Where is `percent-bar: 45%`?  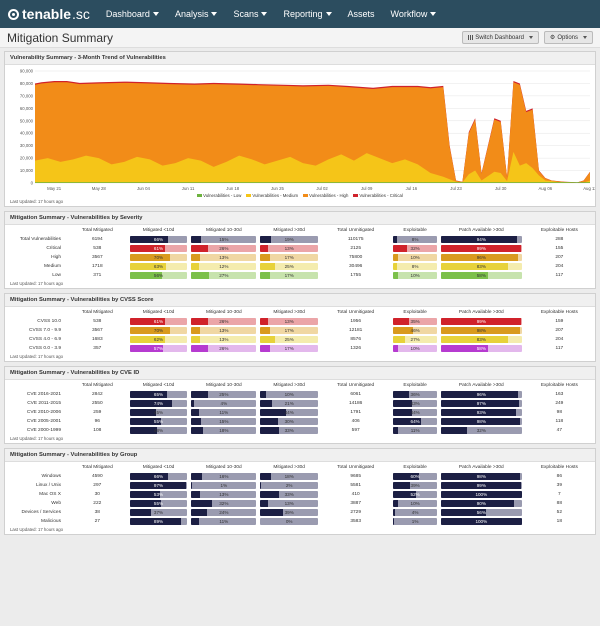
percent-bar: 45% is located at coordinates (158, 412).